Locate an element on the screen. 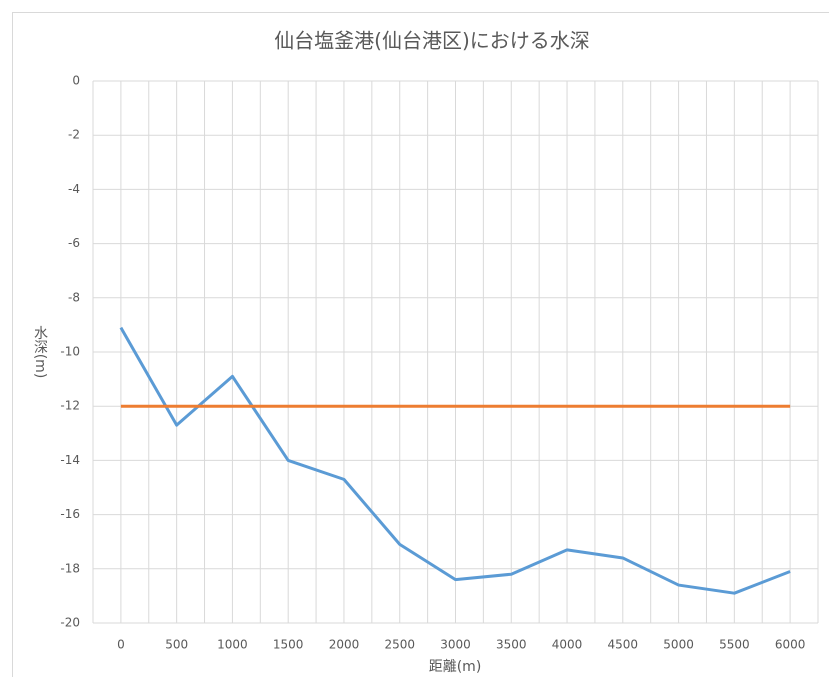 This screenshot has width=829, height=677. x-tick-label: 1000 is located at coordinates (232, 645).